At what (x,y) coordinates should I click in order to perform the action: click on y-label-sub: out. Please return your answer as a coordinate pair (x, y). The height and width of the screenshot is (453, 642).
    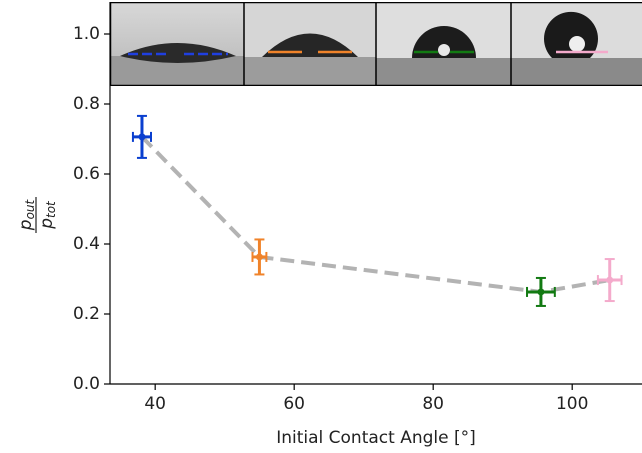
    Looking at the image, I should click on (30, 208).